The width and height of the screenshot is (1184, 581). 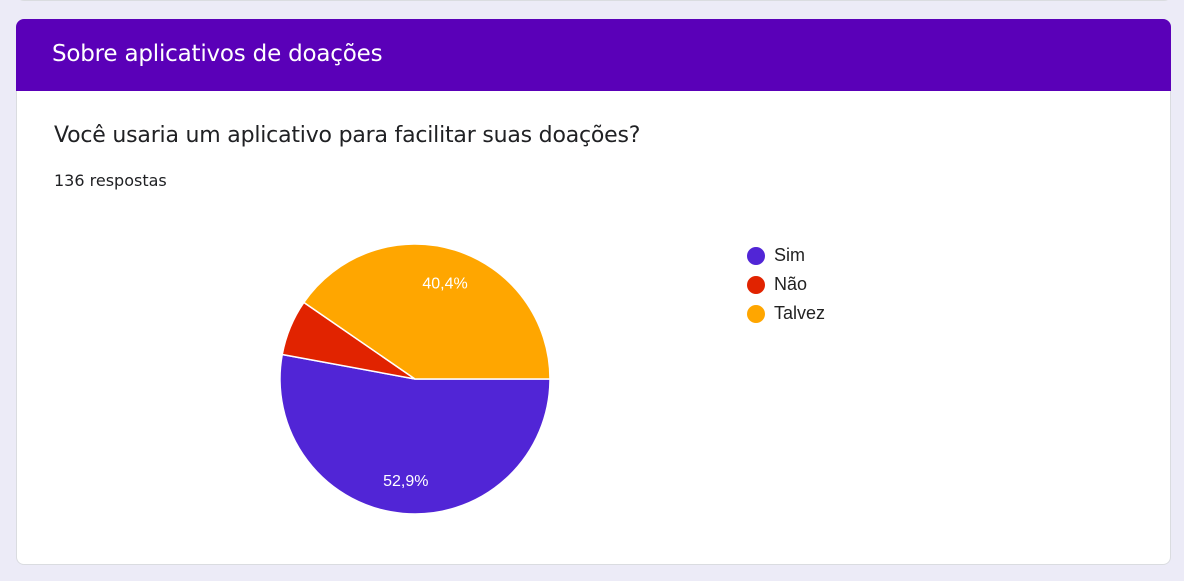 What do you see at coordinates (426, 311) in the screenshot?
I see `pie-slice-talvez` at bounding box center [426, 311].